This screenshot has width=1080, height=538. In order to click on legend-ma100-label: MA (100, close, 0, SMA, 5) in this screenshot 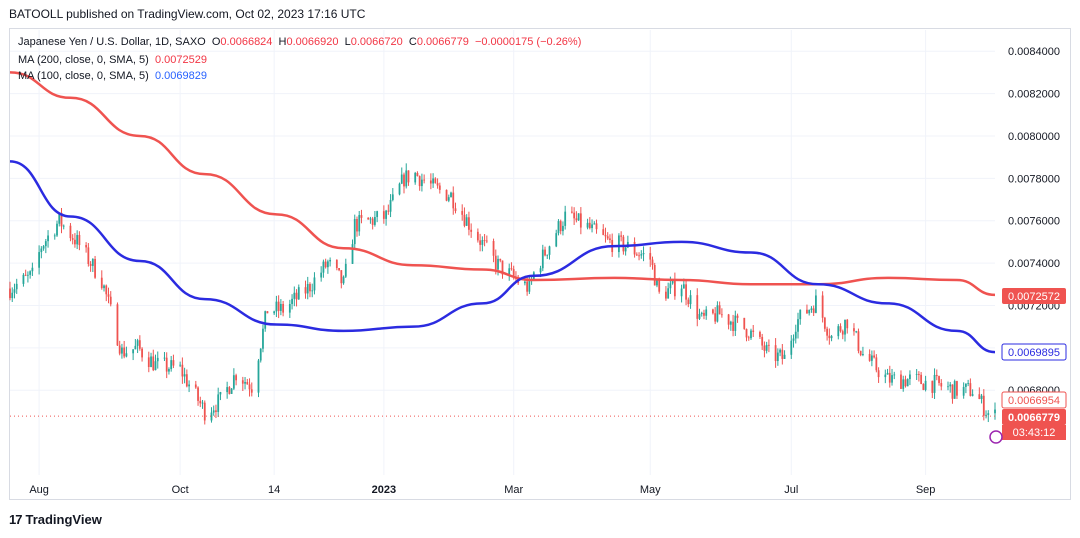, I will do `click(83, 76)`.